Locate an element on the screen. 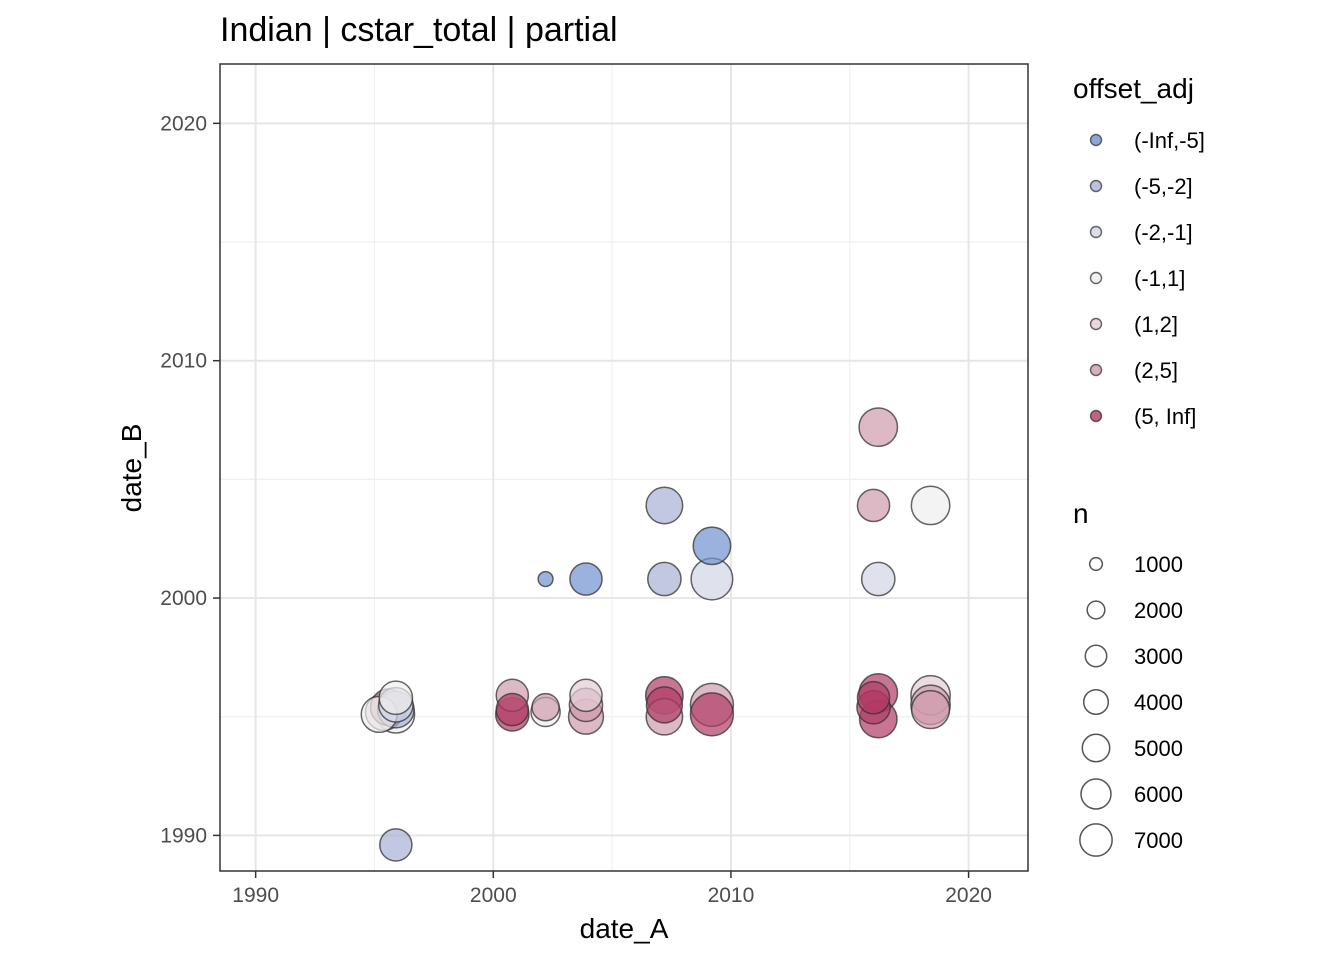 The width and height of the screenshot is (1344, 960). y-tick-label: 2000 is located at coordinates (183, 598).